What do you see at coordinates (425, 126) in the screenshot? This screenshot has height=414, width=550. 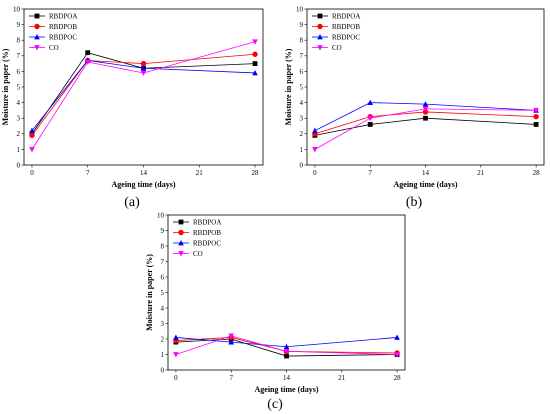 I see `series-line-rbdpoa` at bounding box center [425, 126].